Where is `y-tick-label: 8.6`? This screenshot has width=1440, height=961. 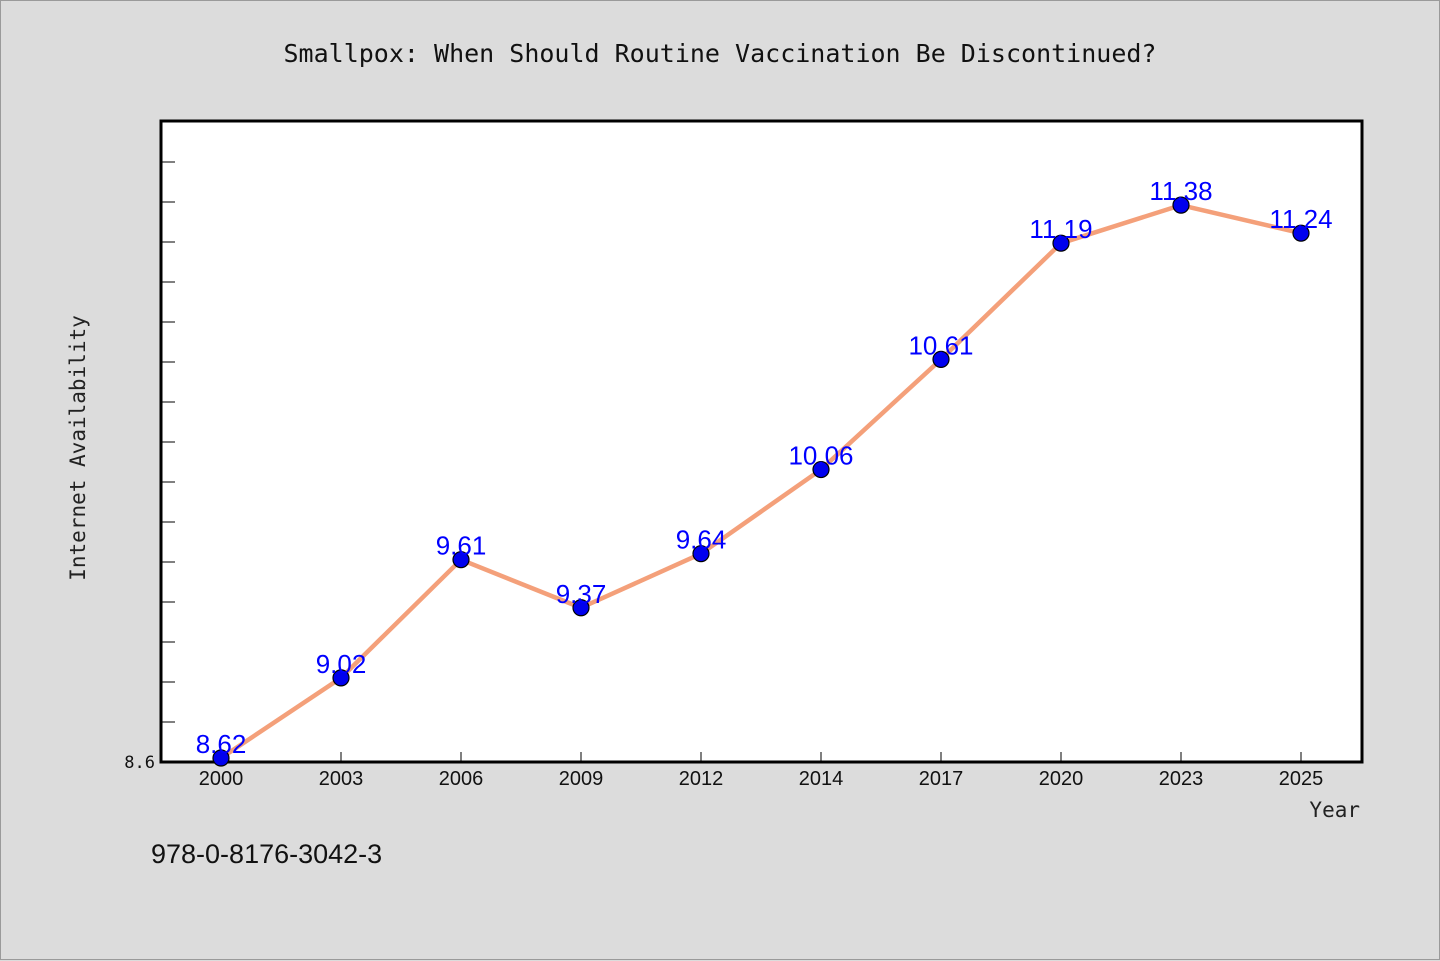
y-tick-label: 8.6 is located at coordinates (139, 763).